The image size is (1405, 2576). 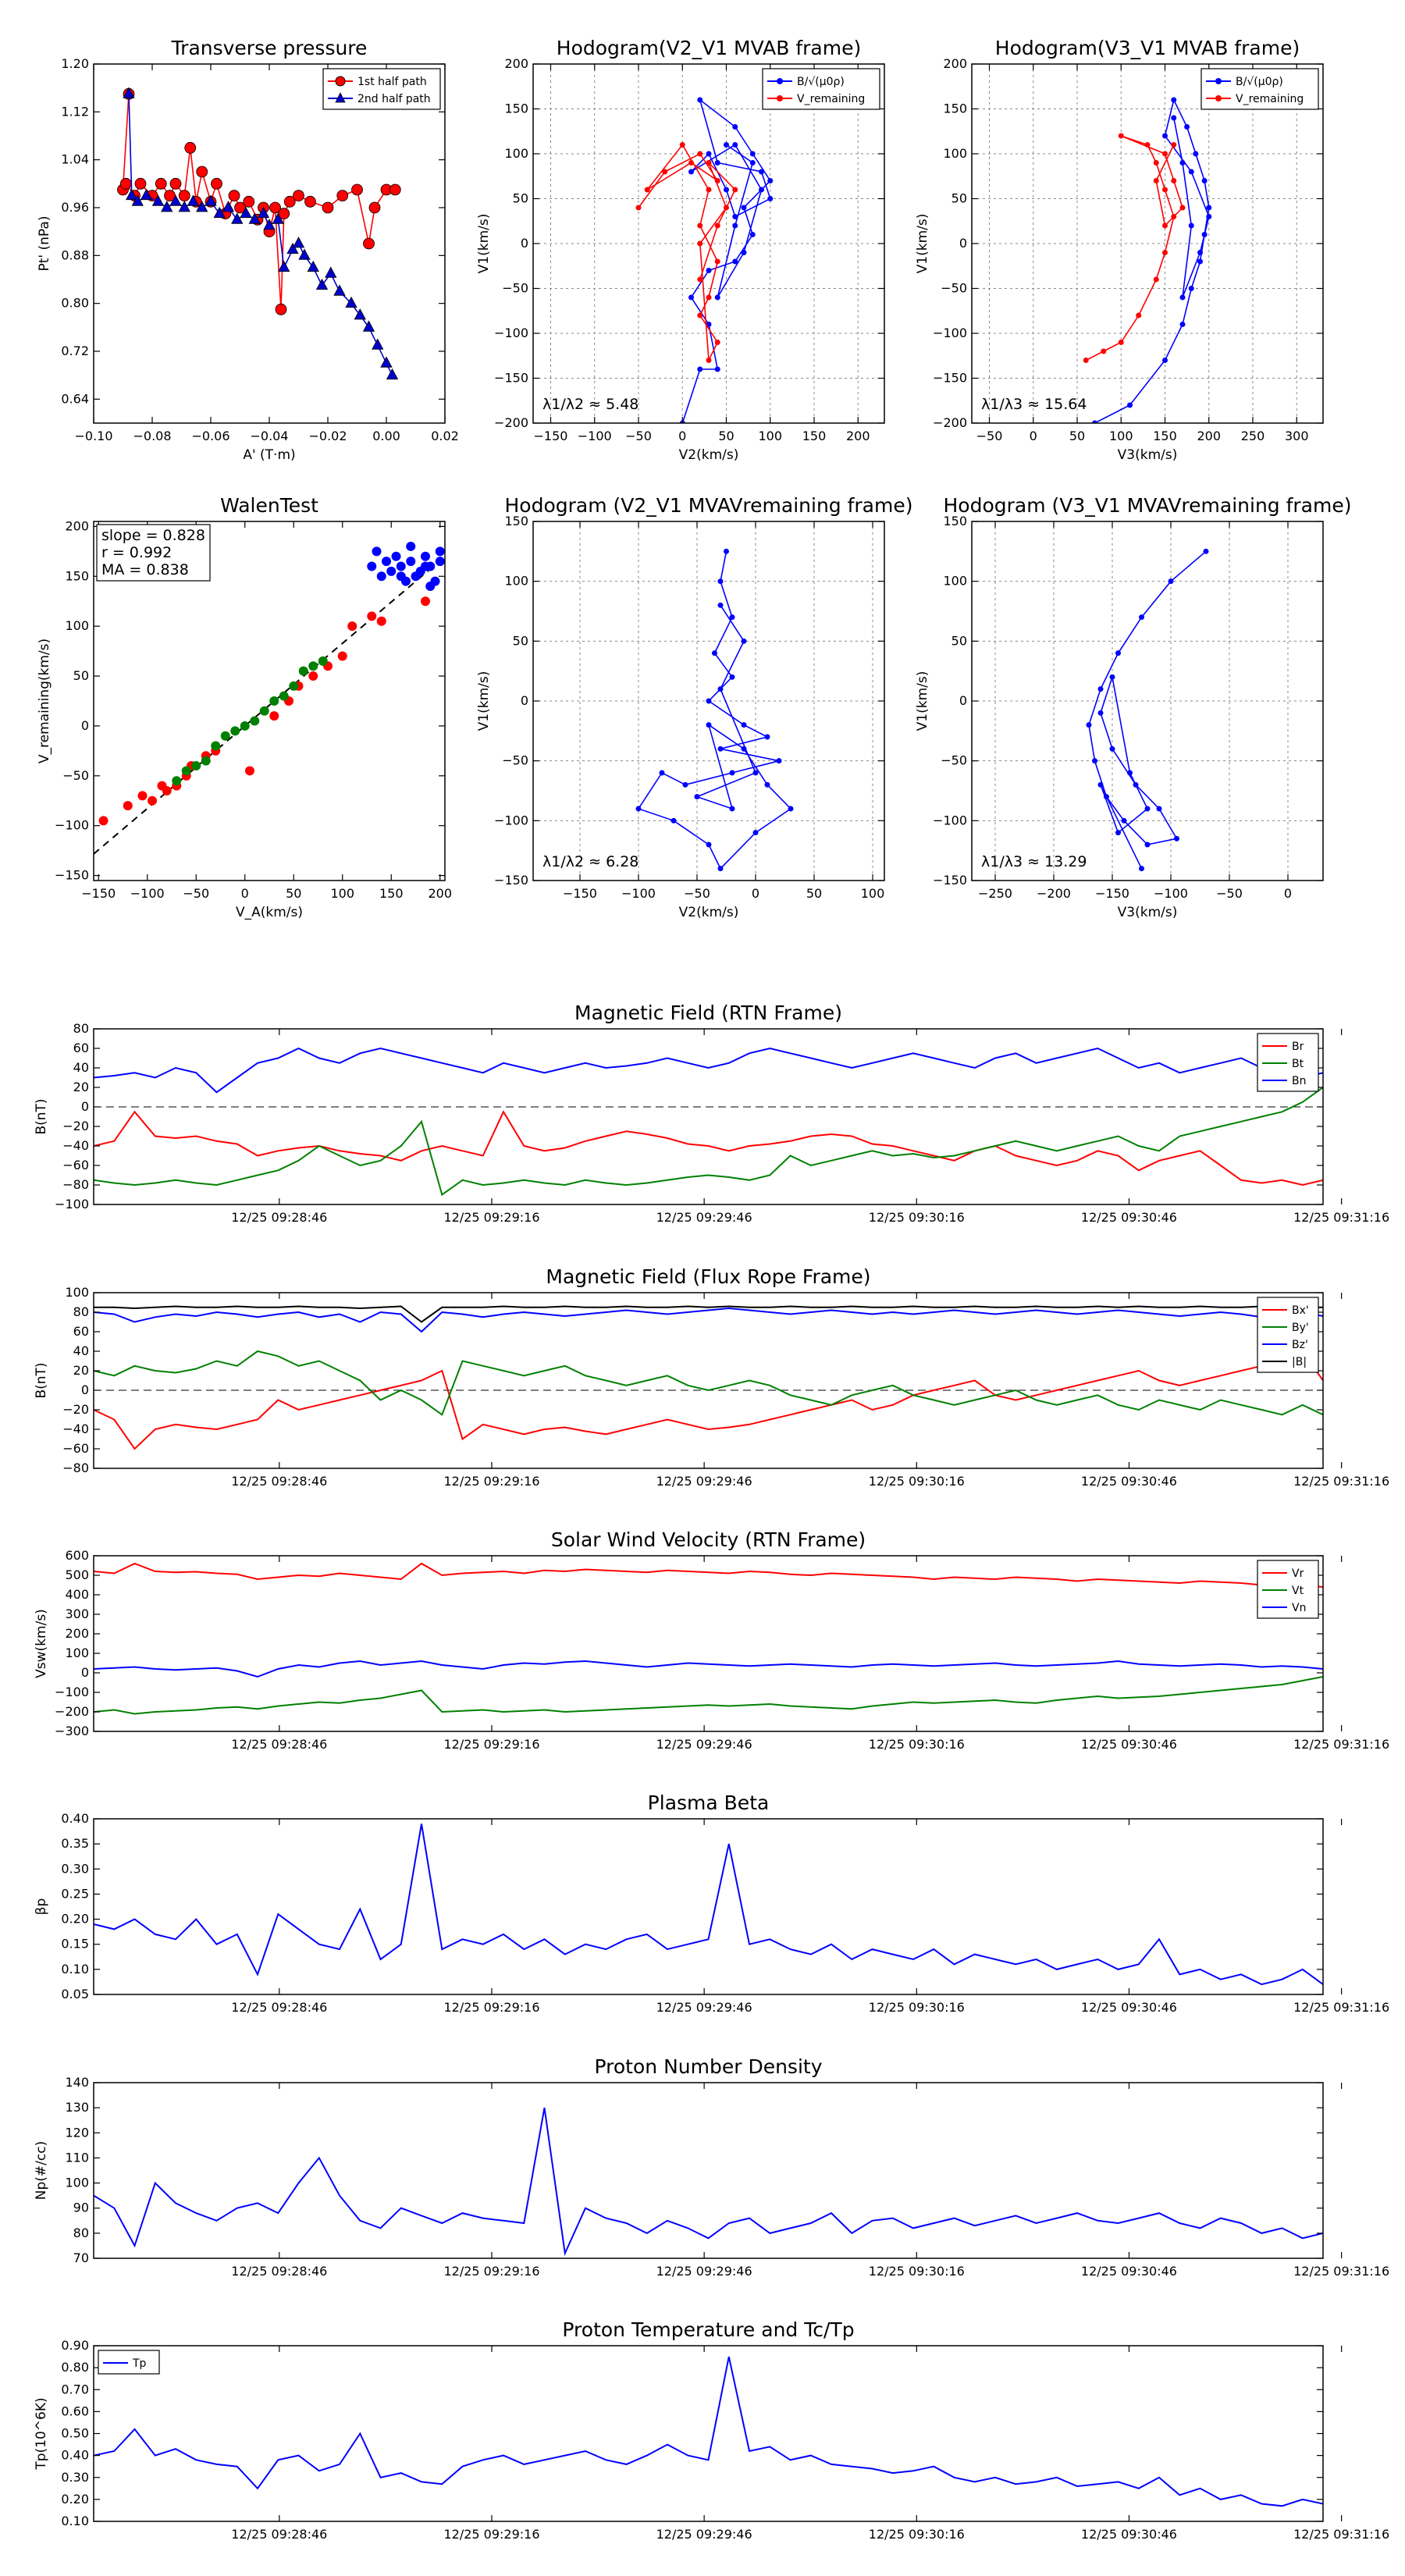 I want to click on plot-frame, so click(x=709, y=1116).